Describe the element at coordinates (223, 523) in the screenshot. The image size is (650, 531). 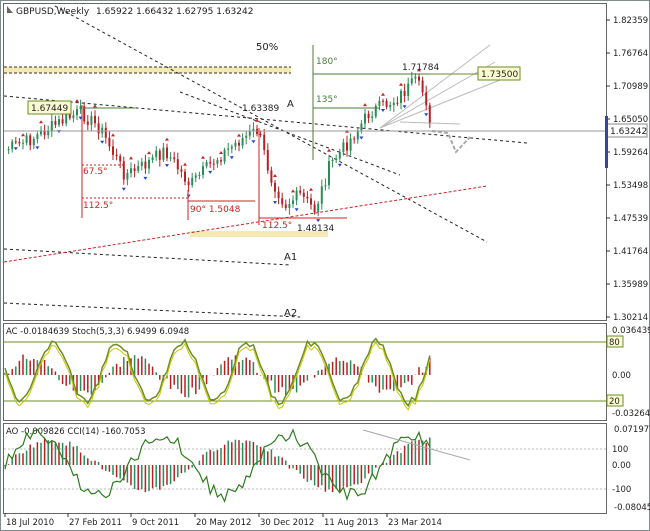
I see `time-tick-label: 20 May 2012` at that location.